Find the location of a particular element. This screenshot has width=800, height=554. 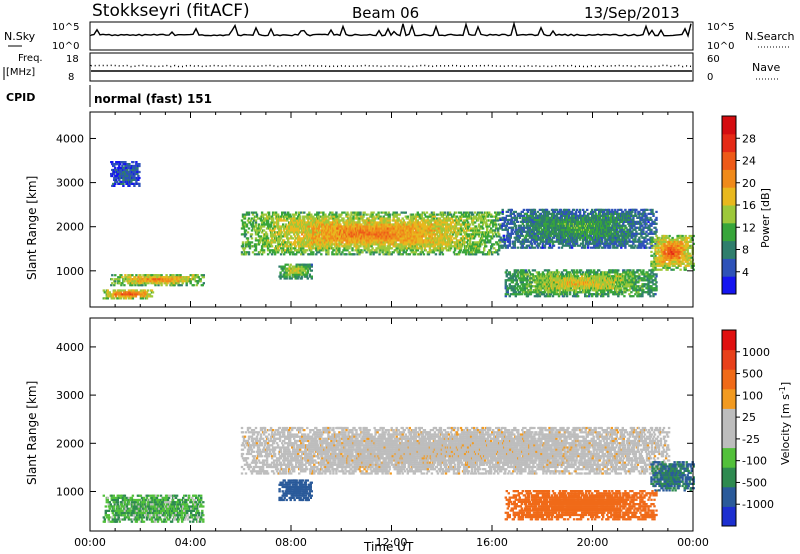

nsky-tick-top: 10^5 is located at coordinates (65, 27).